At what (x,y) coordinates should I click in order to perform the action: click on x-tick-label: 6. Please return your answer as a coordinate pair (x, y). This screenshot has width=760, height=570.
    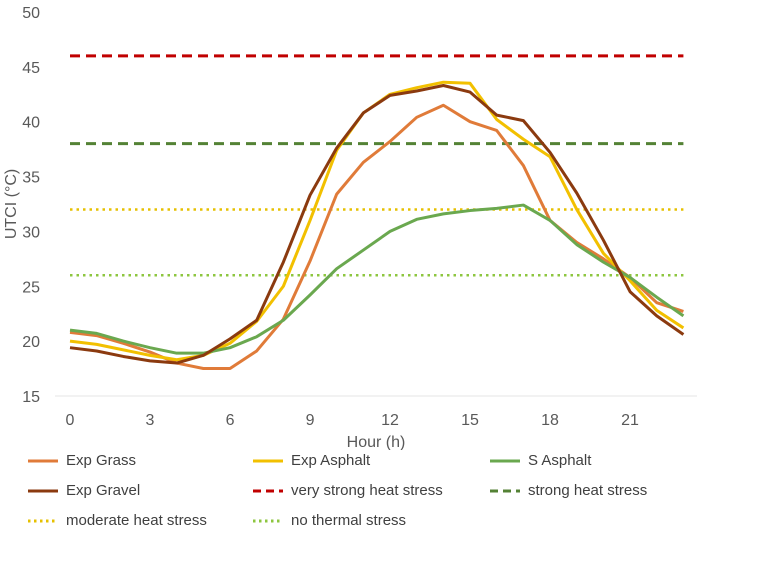
    Looking at the image, I should click on (230, 420).